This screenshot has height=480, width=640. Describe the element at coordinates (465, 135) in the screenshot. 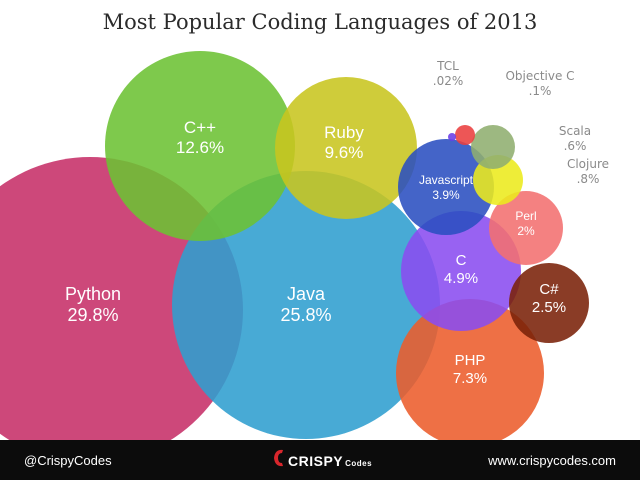

I see `bubble-objective-c` at that location.